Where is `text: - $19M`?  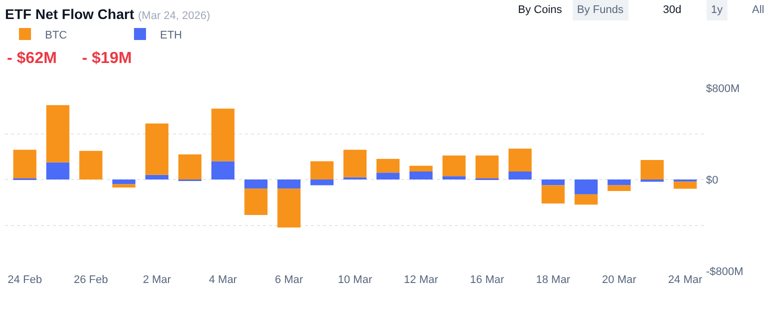
text: - $19M is located at coordinates (107, 58).